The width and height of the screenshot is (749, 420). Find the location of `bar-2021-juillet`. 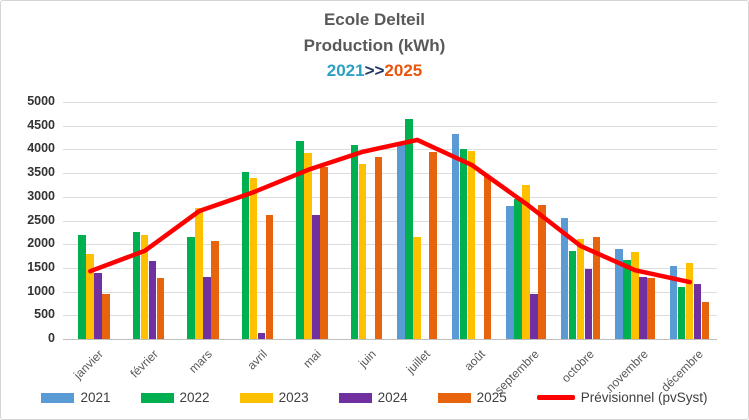

bar-2021-juillet is located at coordinates (401, 241).